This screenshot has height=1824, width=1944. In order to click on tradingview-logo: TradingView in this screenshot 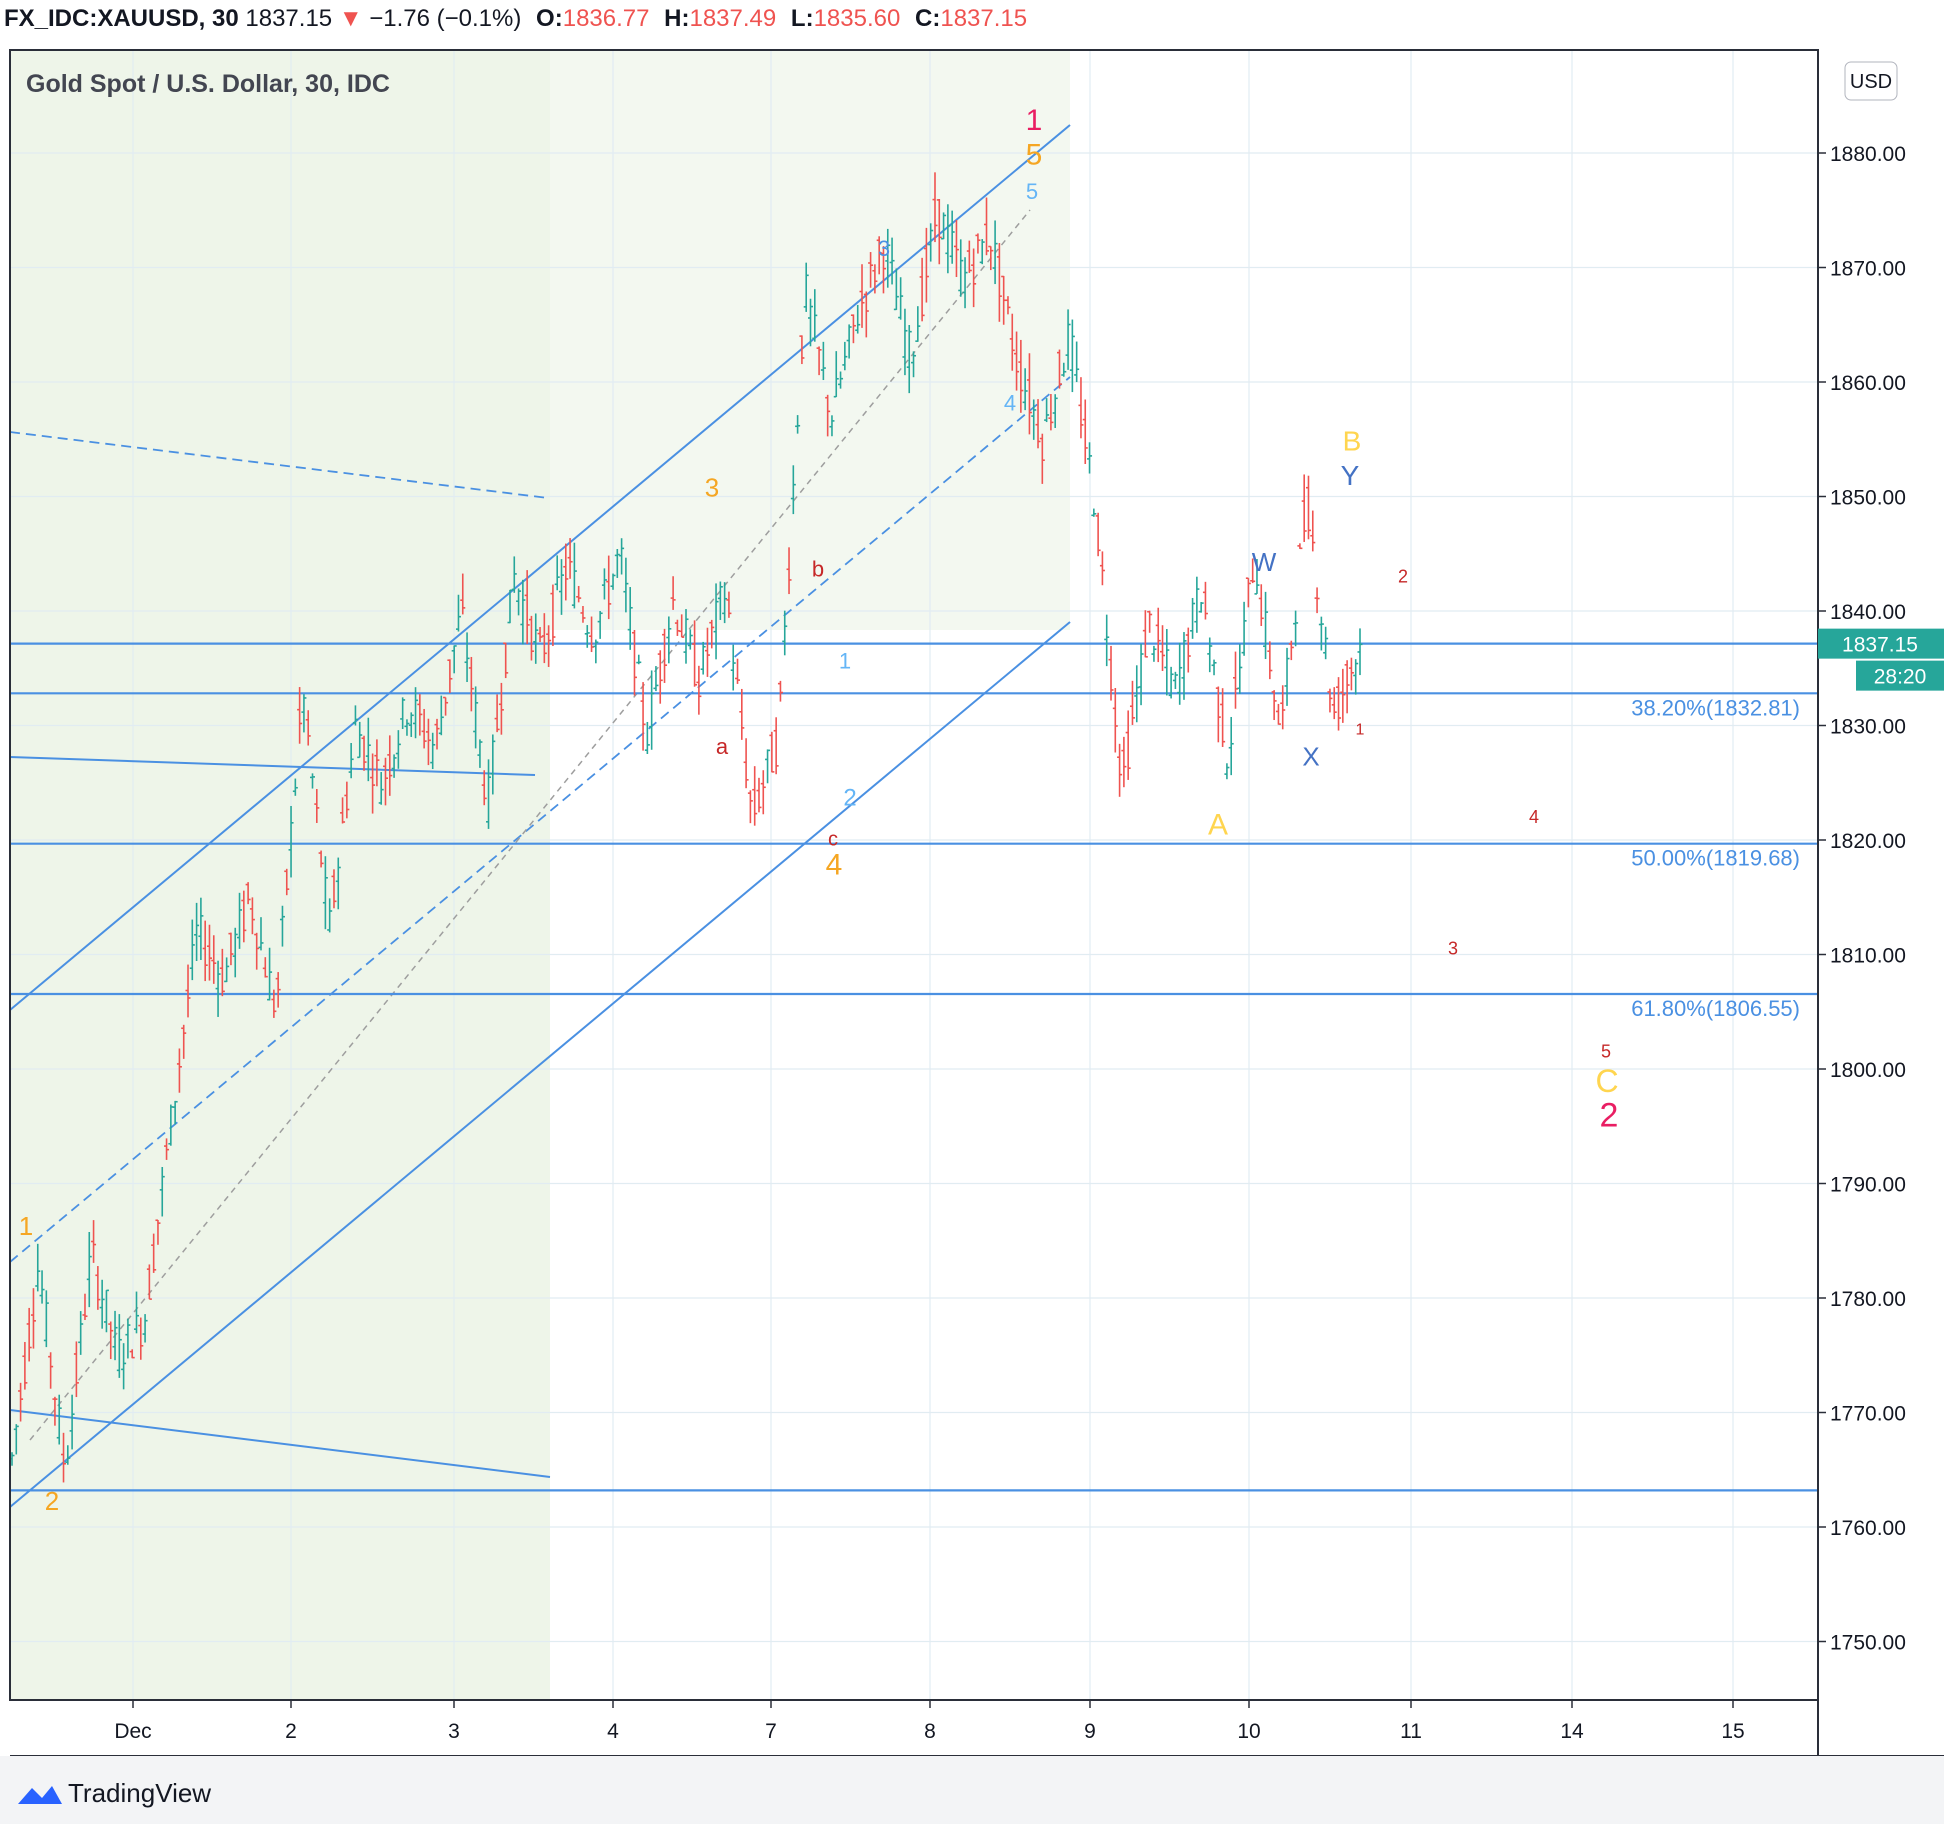, I will do `click(140, 1793)`.